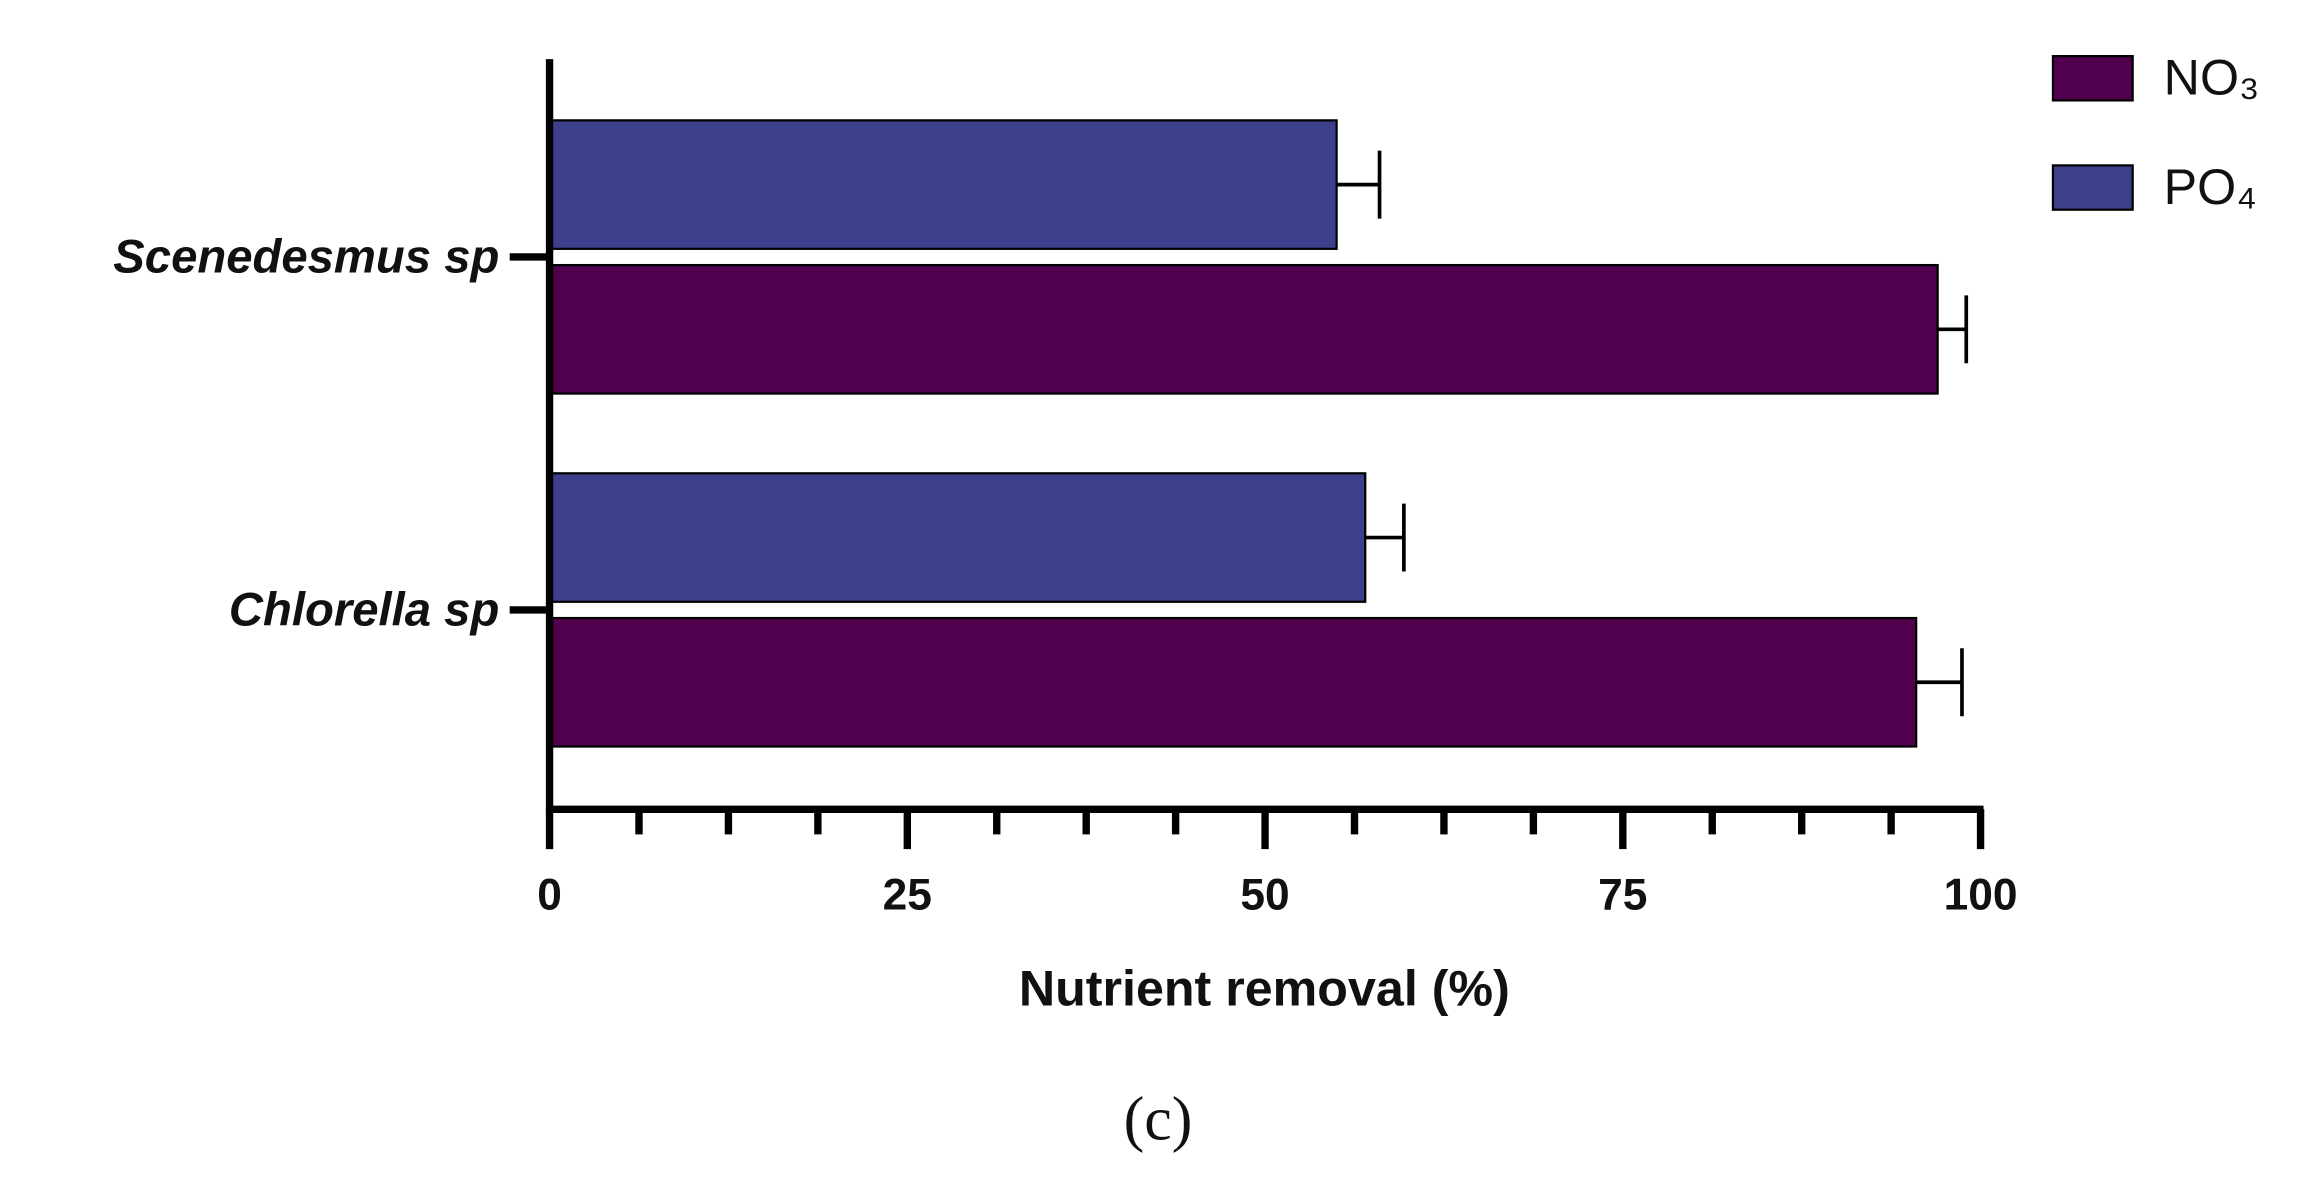 This screenshot has width=2316, height=1177. Describe the element at coordinates (1981, 895) in the screenshot. I see `x-tick-label: 100` at that location.